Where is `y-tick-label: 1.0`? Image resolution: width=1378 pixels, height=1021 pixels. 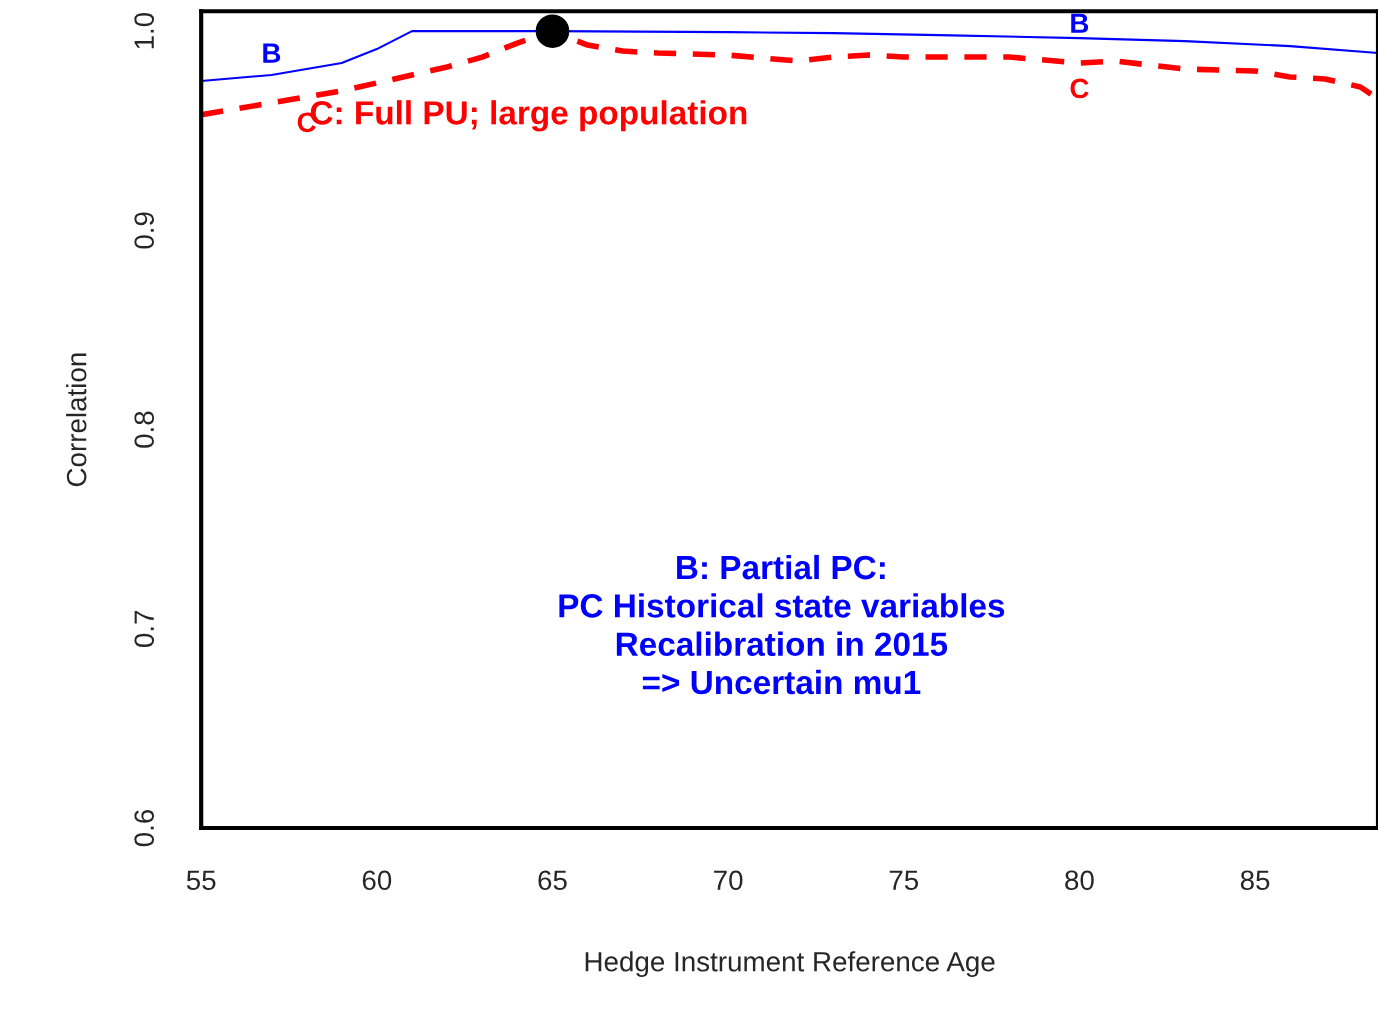
y-tick-label: 1.0 is located at coordinates (144, 30).